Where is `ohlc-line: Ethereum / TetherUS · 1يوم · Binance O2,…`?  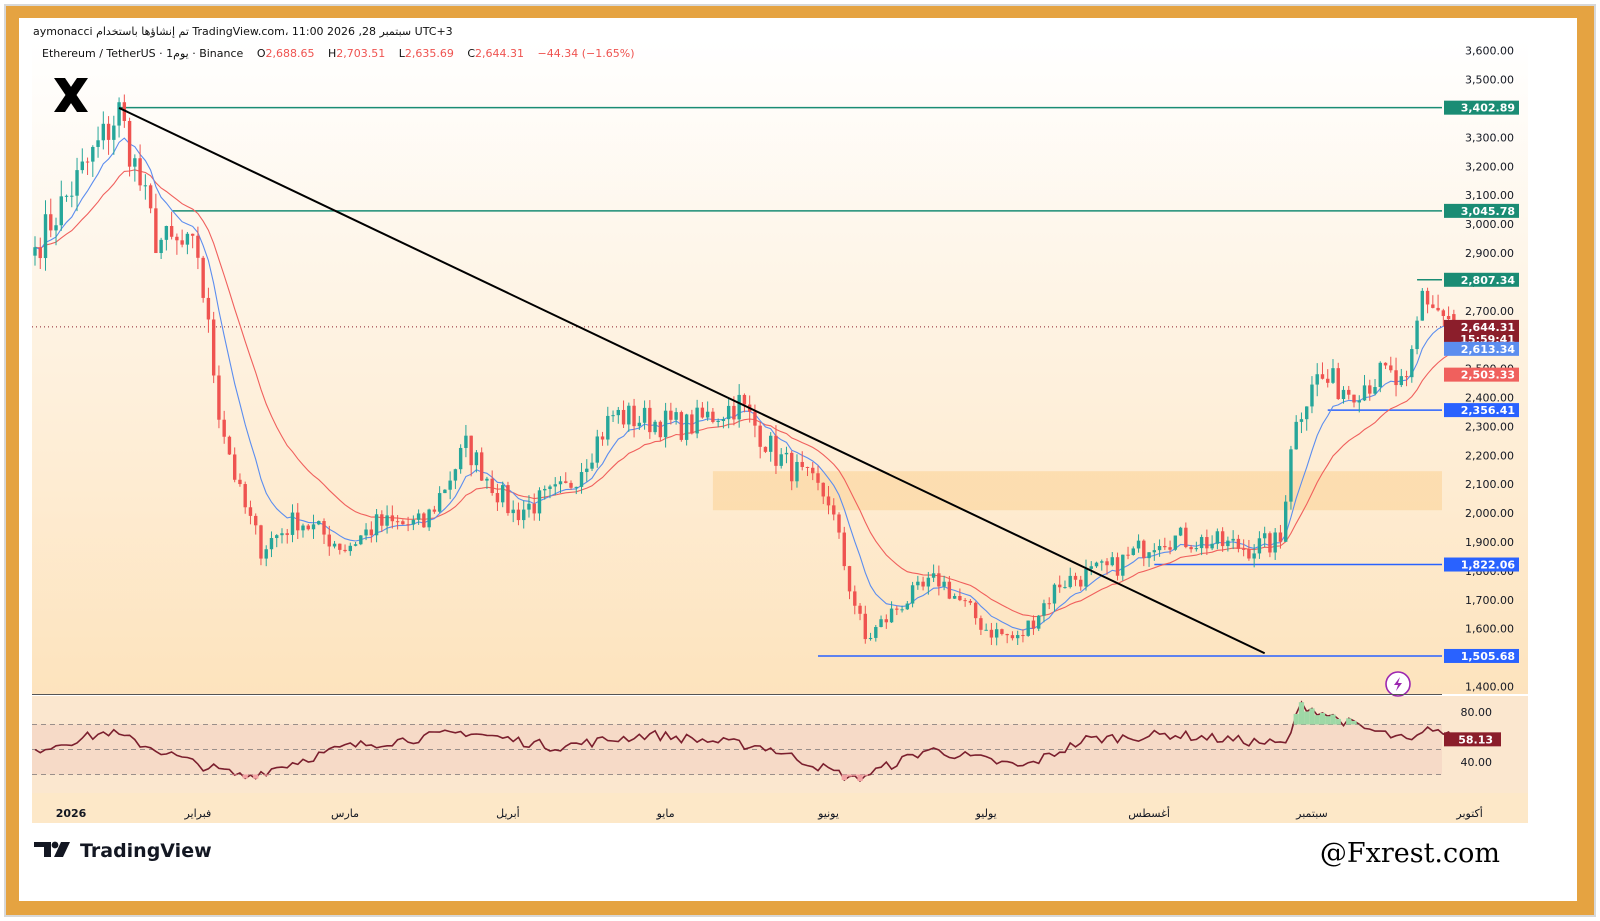
ohlc-line: Ethereum / TetherUS · 1يوم · Binance O2,… is located at coordinates (338, 53).